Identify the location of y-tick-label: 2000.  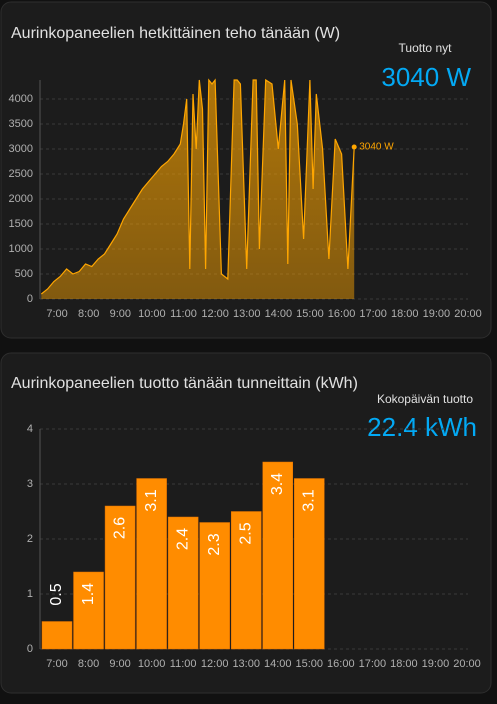
(21, 199).